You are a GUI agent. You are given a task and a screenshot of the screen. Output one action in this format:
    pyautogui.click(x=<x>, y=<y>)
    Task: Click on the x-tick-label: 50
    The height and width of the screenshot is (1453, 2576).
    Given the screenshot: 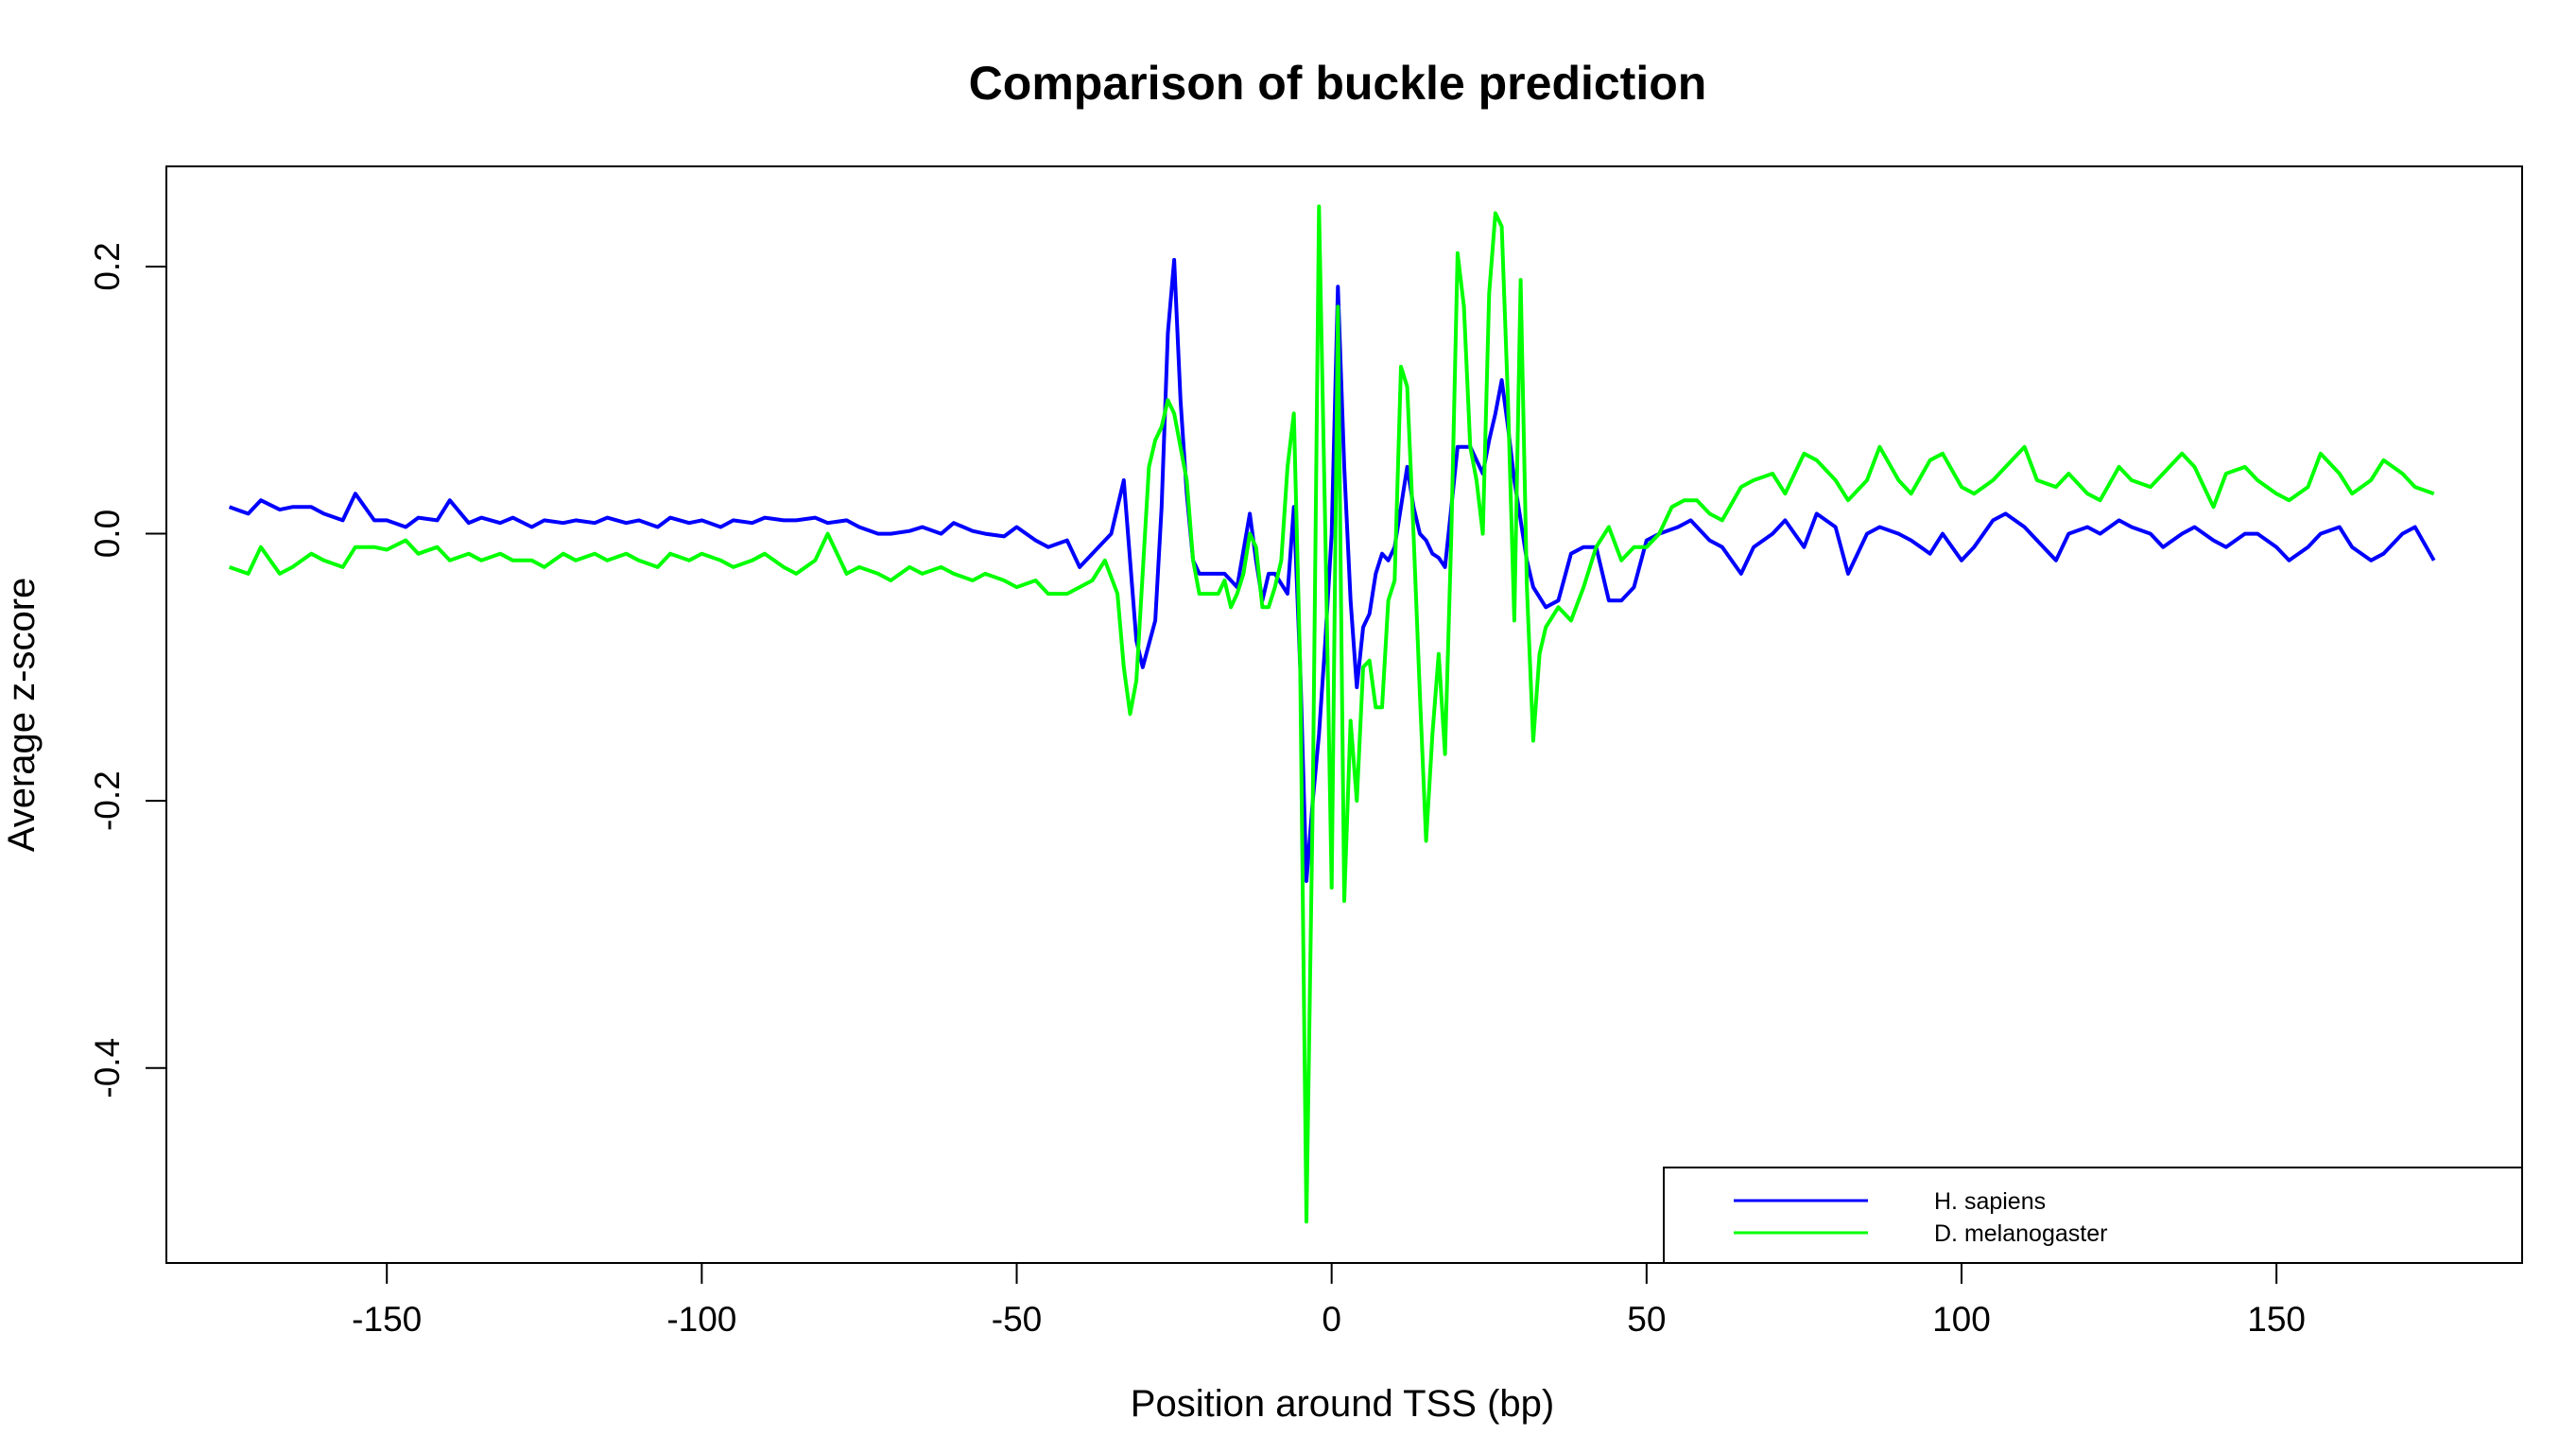 What is the action you would take?
    pyautogui.click(x=1646, y=1319)
    